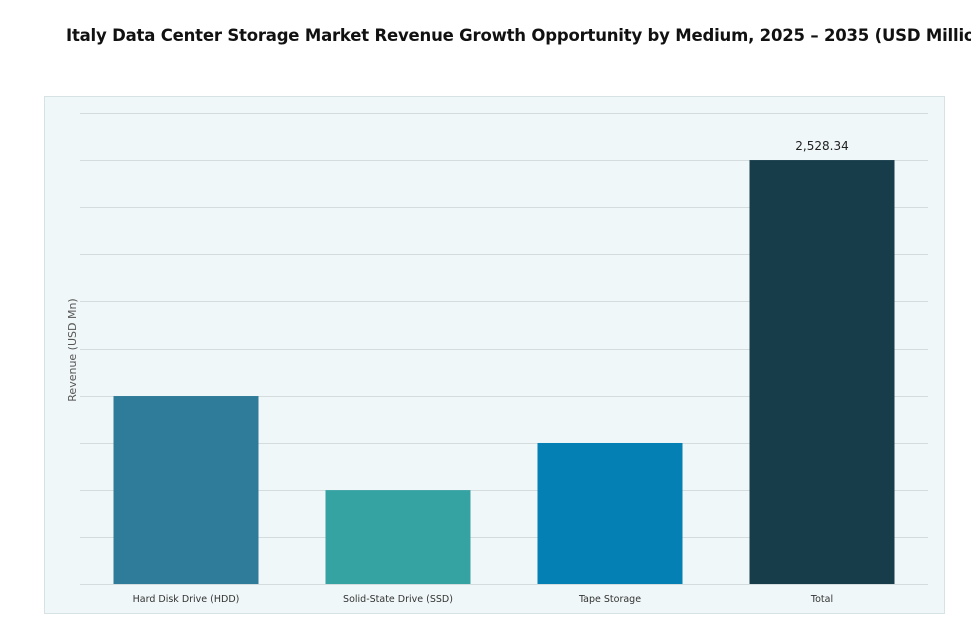 Image resolution: width=971 pixels, height=635 pixels. Describe the element at coordinates (72, 349) in the screenshot. I see `y-axis-label: Revenue (USD Mn)` at that location.